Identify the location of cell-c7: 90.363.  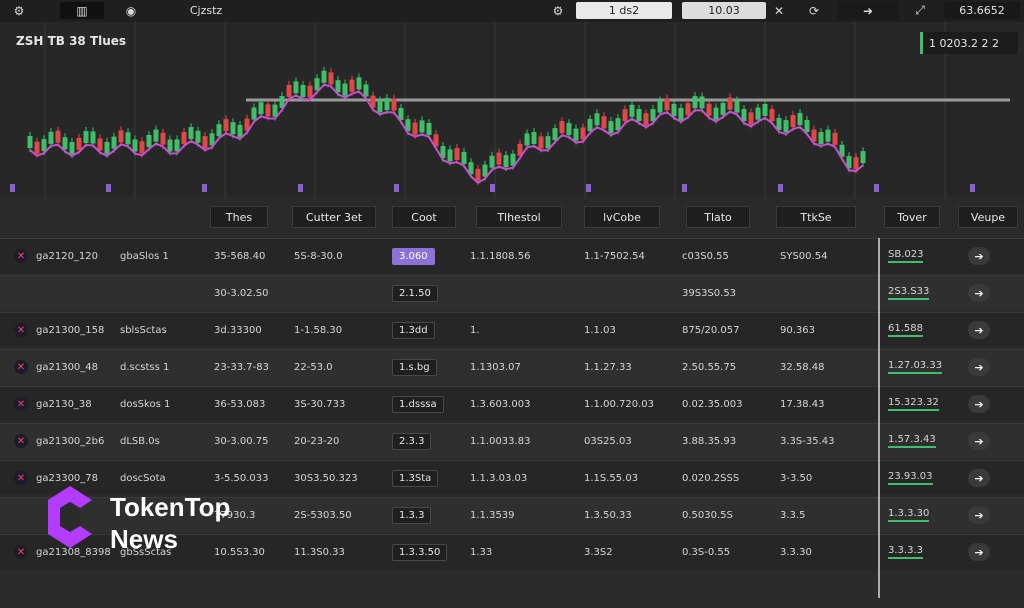
(797, 330).